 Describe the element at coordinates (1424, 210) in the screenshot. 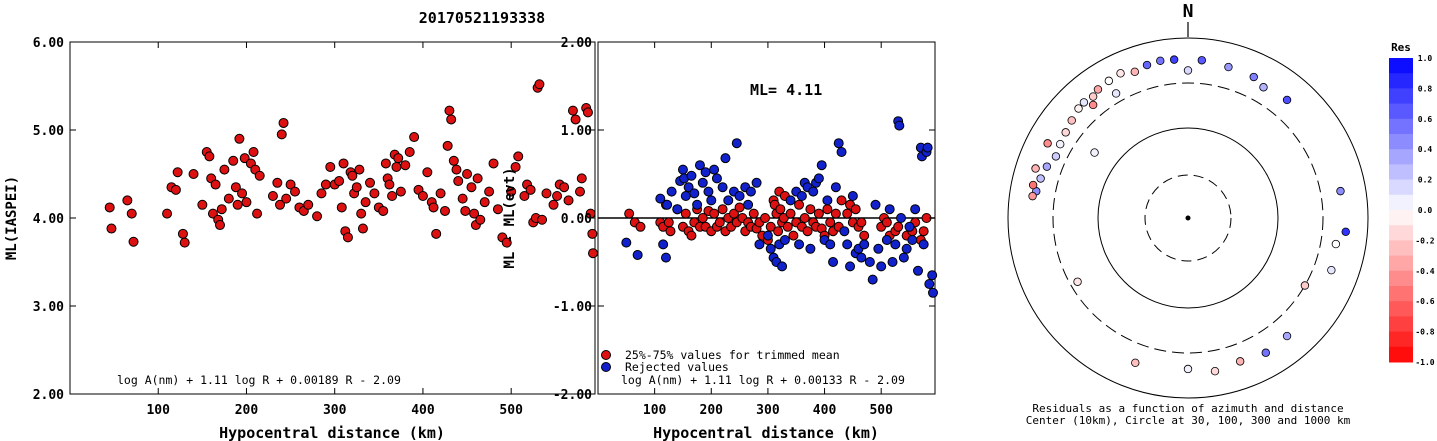

I see `colorbar-labels: 1.0 0.8 0.6 0.4 0.2 0.0 -0.2 -0.4 -0.6 -0.8 -1.0` at that location.